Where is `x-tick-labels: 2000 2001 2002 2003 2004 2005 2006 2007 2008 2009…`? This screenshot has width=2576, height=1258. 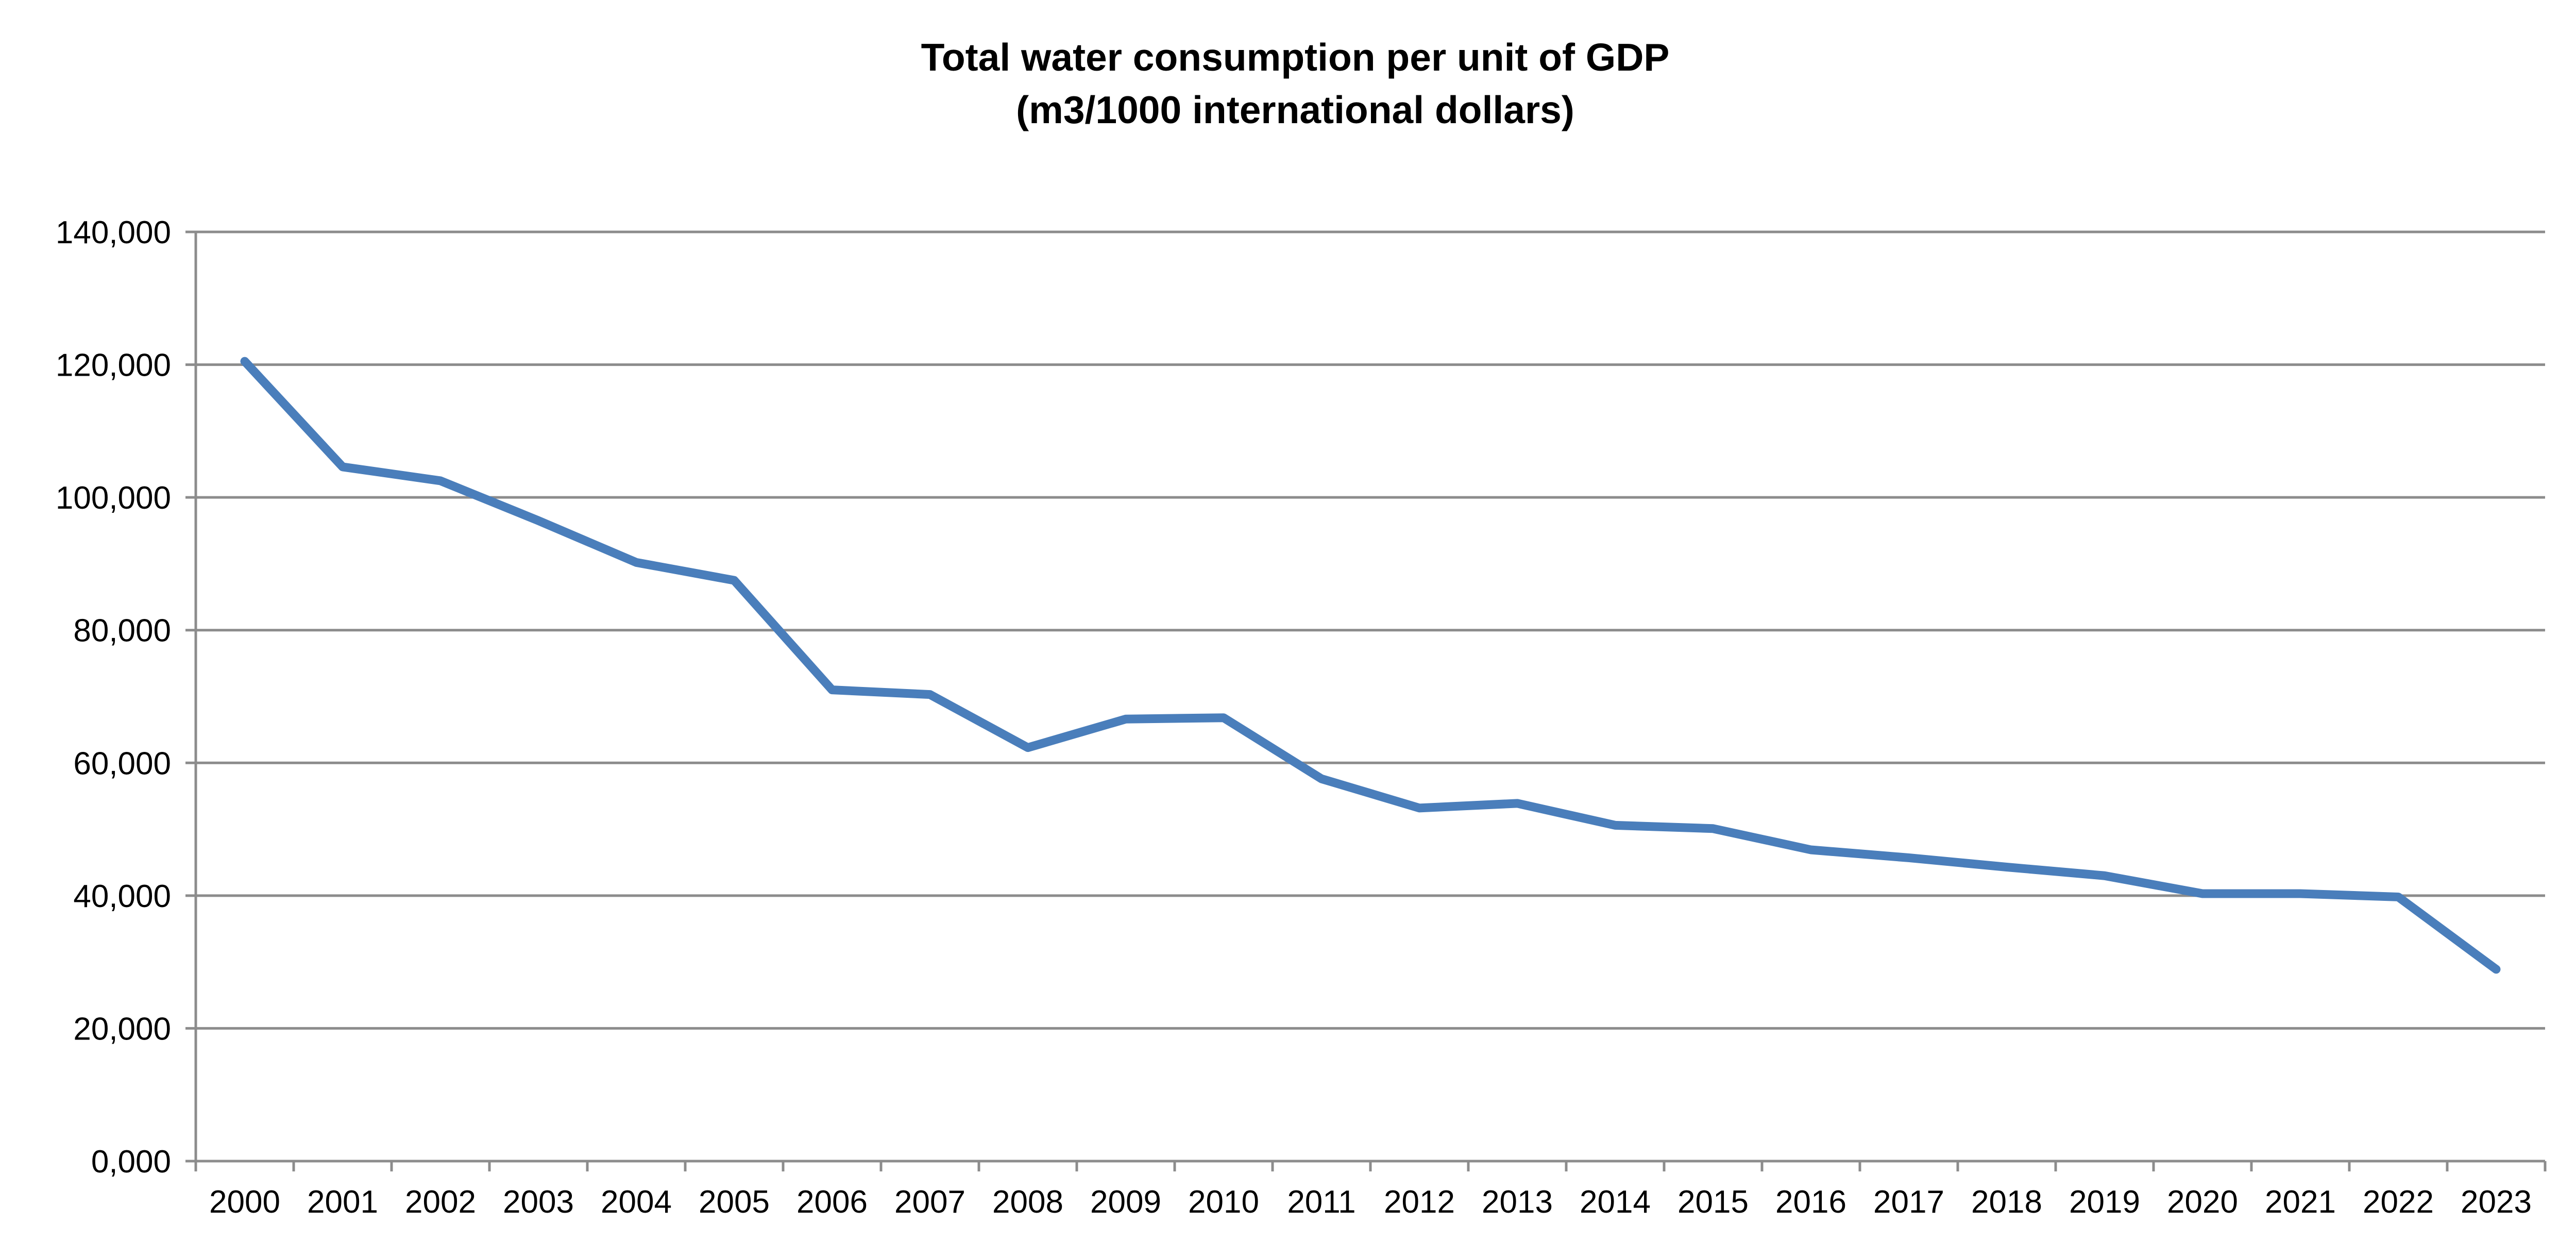 x-tick-labels: 2000 2001 2002 2003 2004 2005 2006 2007 2008 2009… is located at coordinates (1370, 1202).